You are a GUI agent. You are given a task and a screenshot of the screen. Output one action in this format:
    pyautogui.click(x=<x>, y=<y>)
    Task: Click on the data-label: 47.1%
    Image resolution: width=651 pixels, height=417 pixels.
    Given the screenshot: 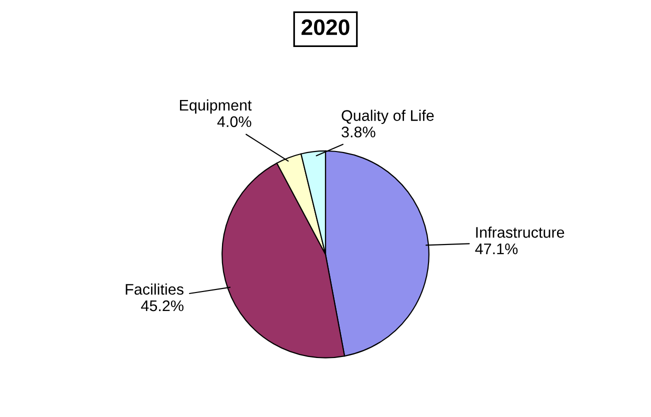 What is the action you would take?
    pyautogui.click(x=496, y=249)
    